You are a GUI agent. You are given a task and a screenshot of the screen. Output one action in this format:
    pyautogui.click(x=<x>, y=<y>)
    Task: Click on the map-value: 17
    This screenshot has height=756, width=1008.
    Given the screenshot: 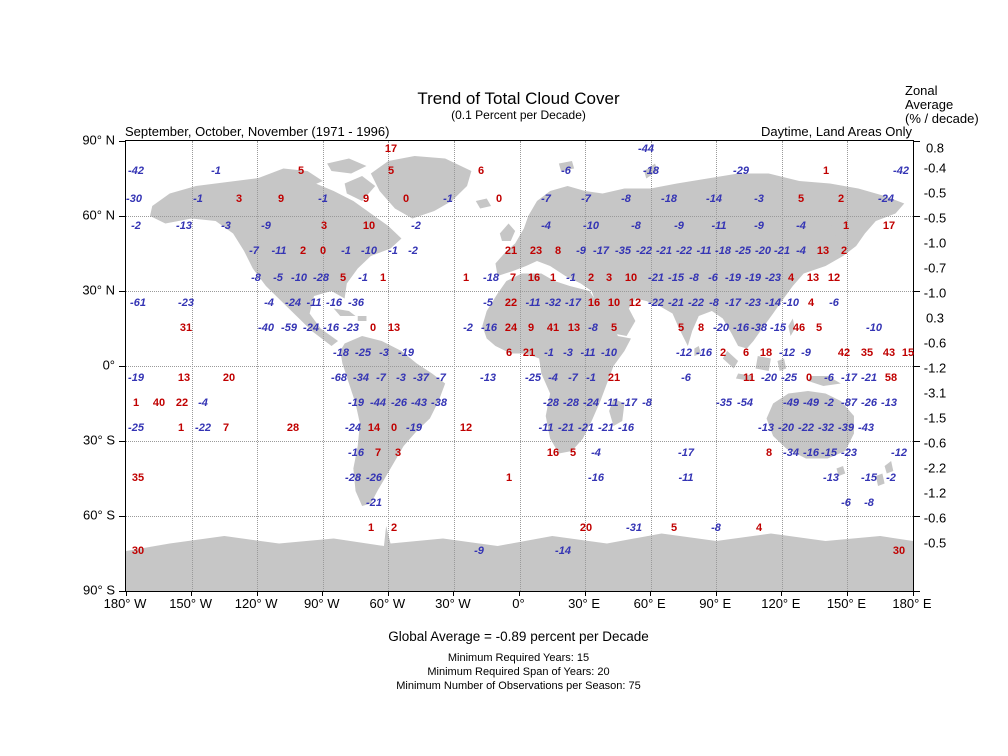 What is the action you would take?
    pyautogui.click(x=889, y=226)
    